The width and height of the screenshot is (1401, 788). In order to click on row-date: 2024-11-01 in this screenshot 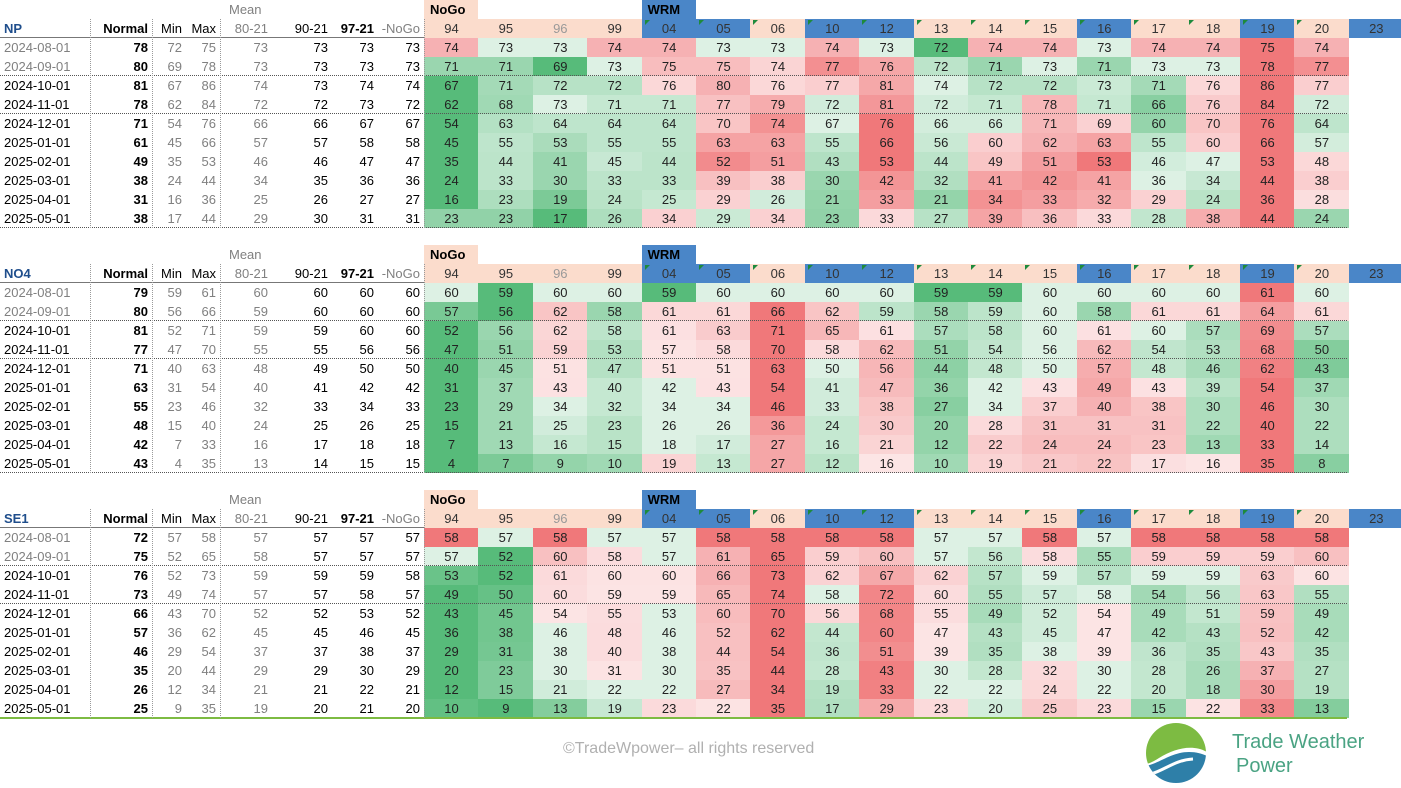, I will do `click(37, 104)`.